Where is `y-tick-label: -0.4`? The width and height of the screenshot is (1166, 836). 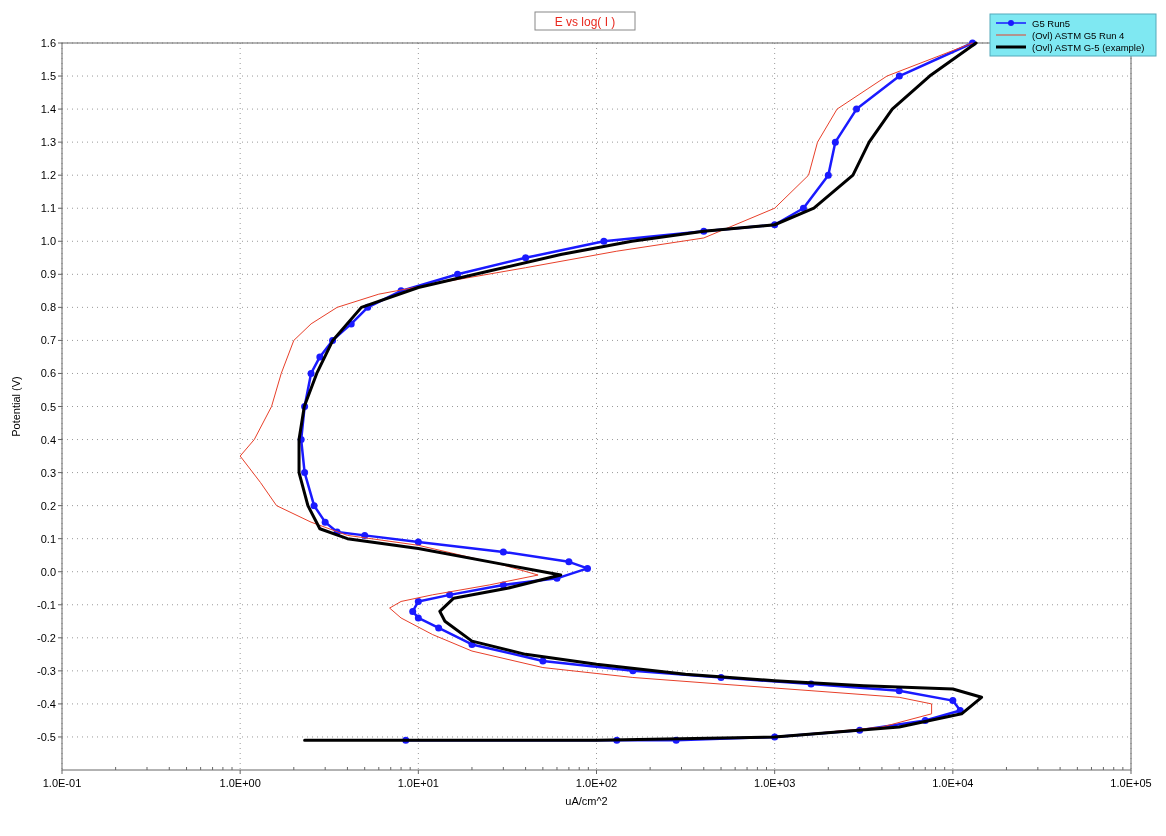
y-tick-label: -0.4 is located at coordinates (46, 703).